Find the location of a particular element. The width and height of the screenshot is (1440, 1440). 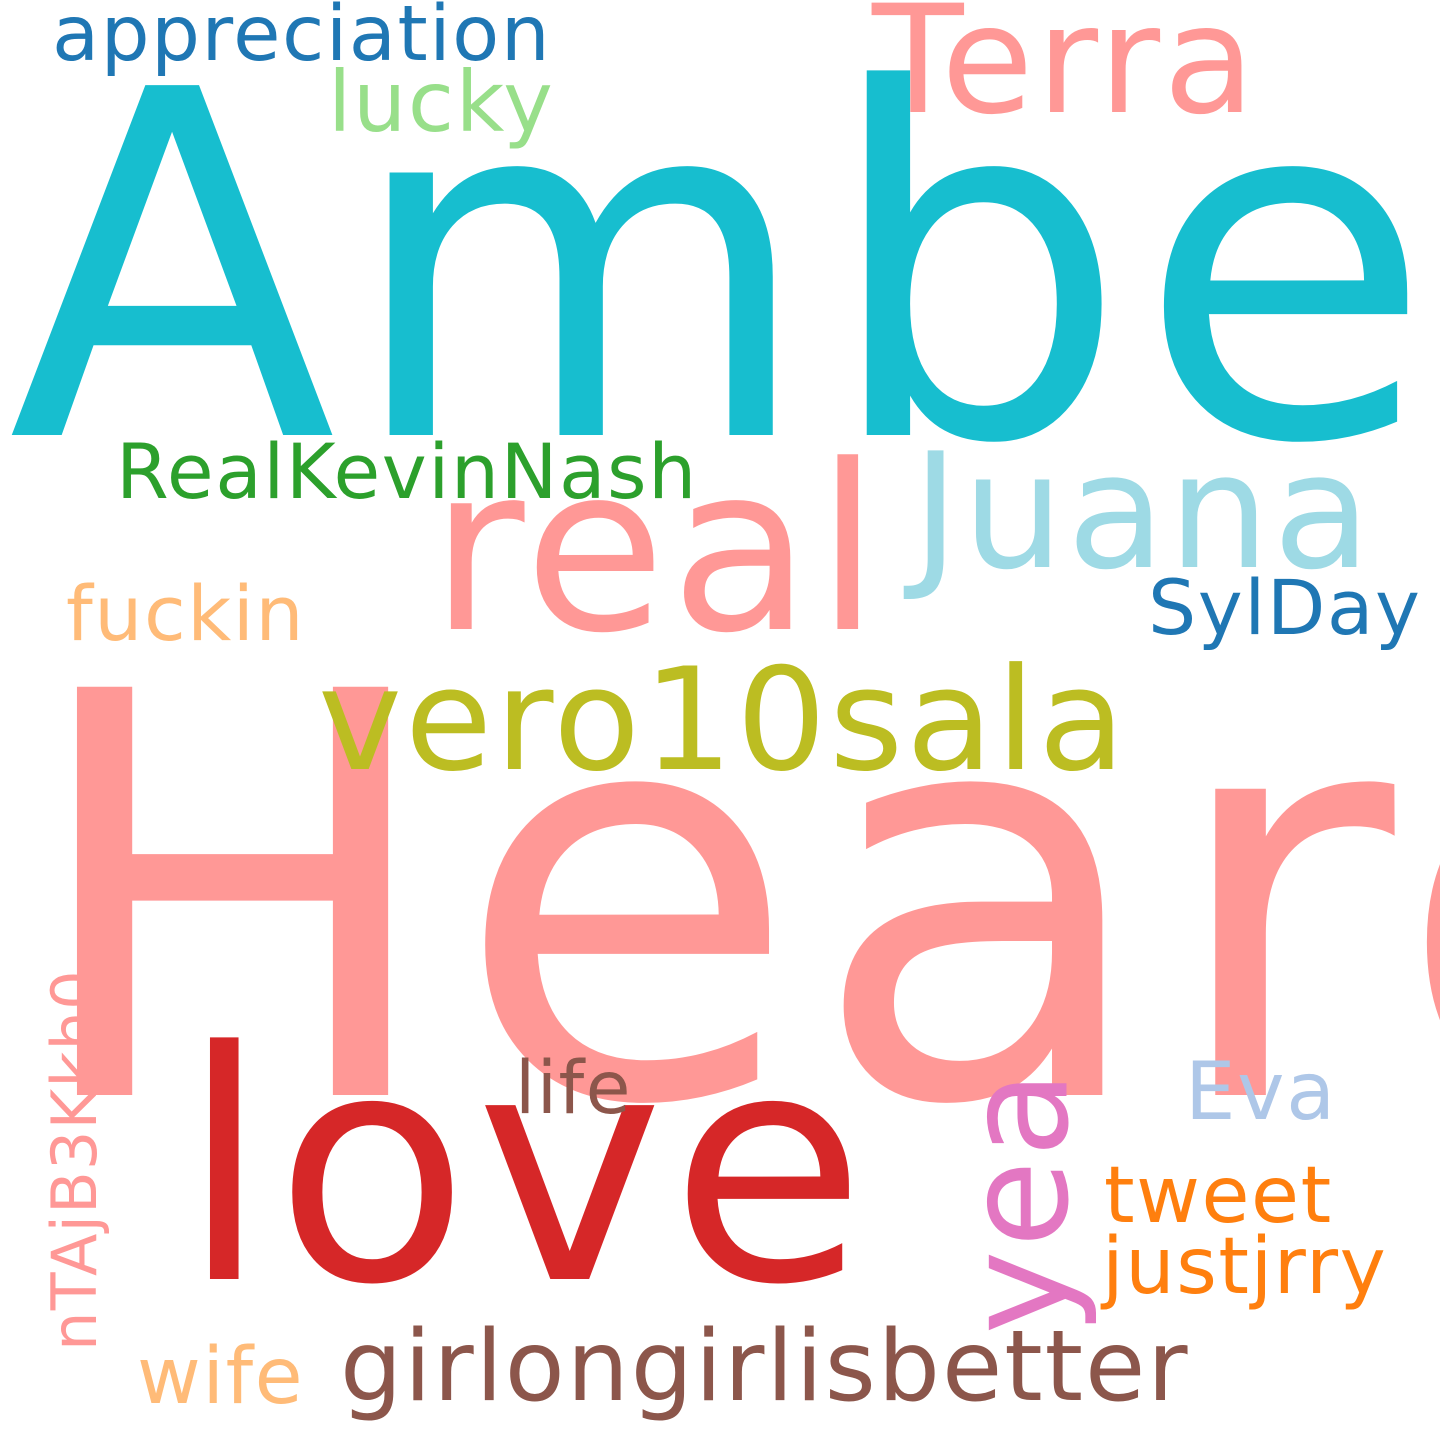

word-juana: Juana is located at coordinates (1143, 511).